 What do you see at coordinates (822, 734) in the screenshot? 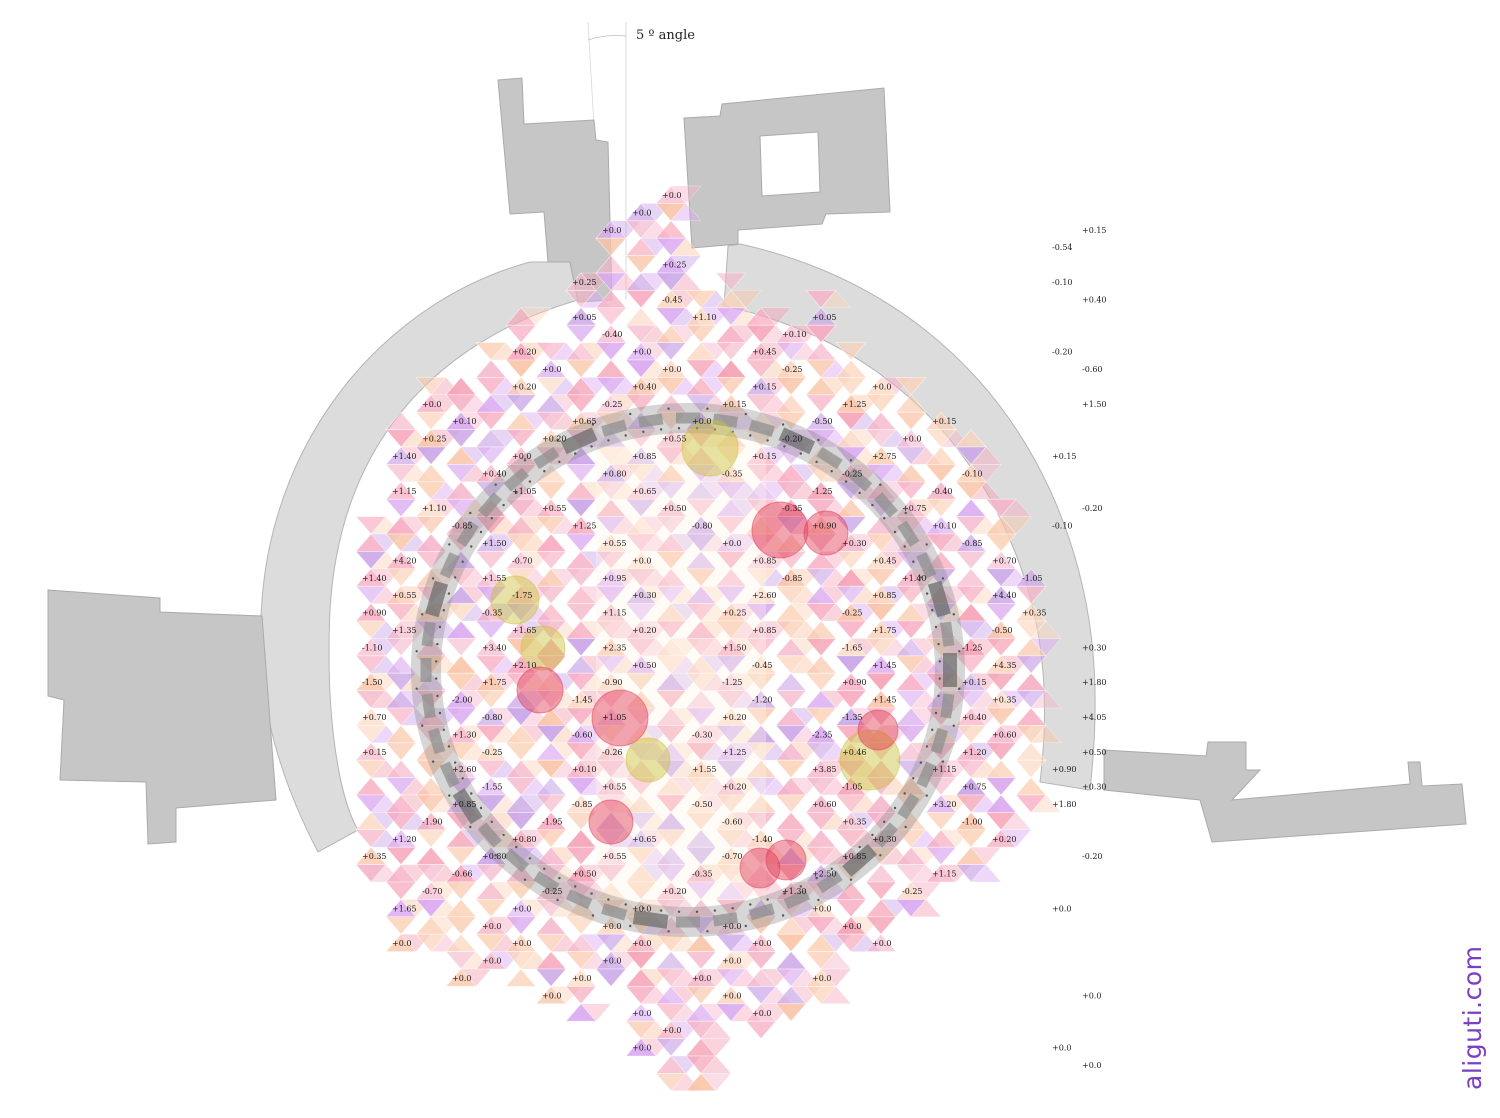
I see `height-label: -2.35` at bounding box center [822, 734].